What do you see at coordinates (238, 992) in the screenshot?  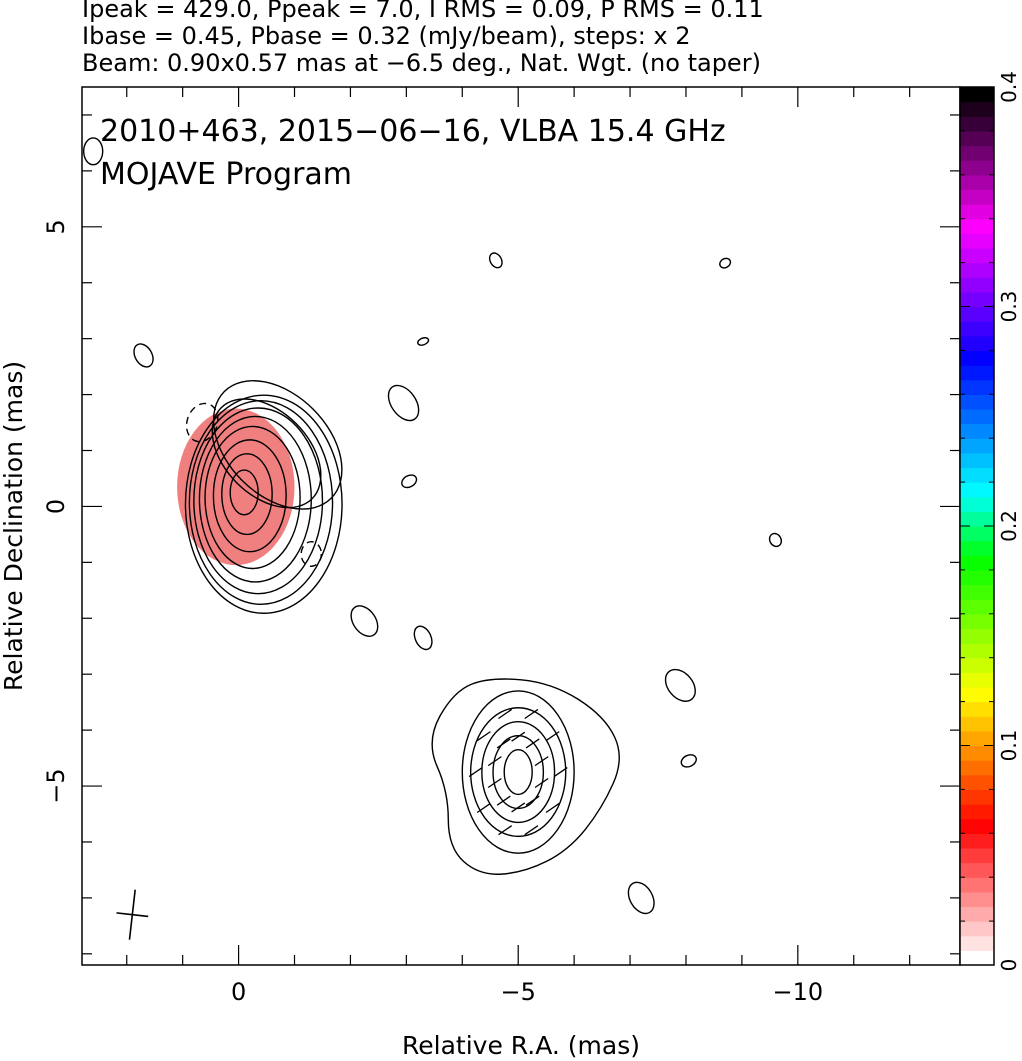 I see `x-tick-label: 0` at bounding box center [238, 992].